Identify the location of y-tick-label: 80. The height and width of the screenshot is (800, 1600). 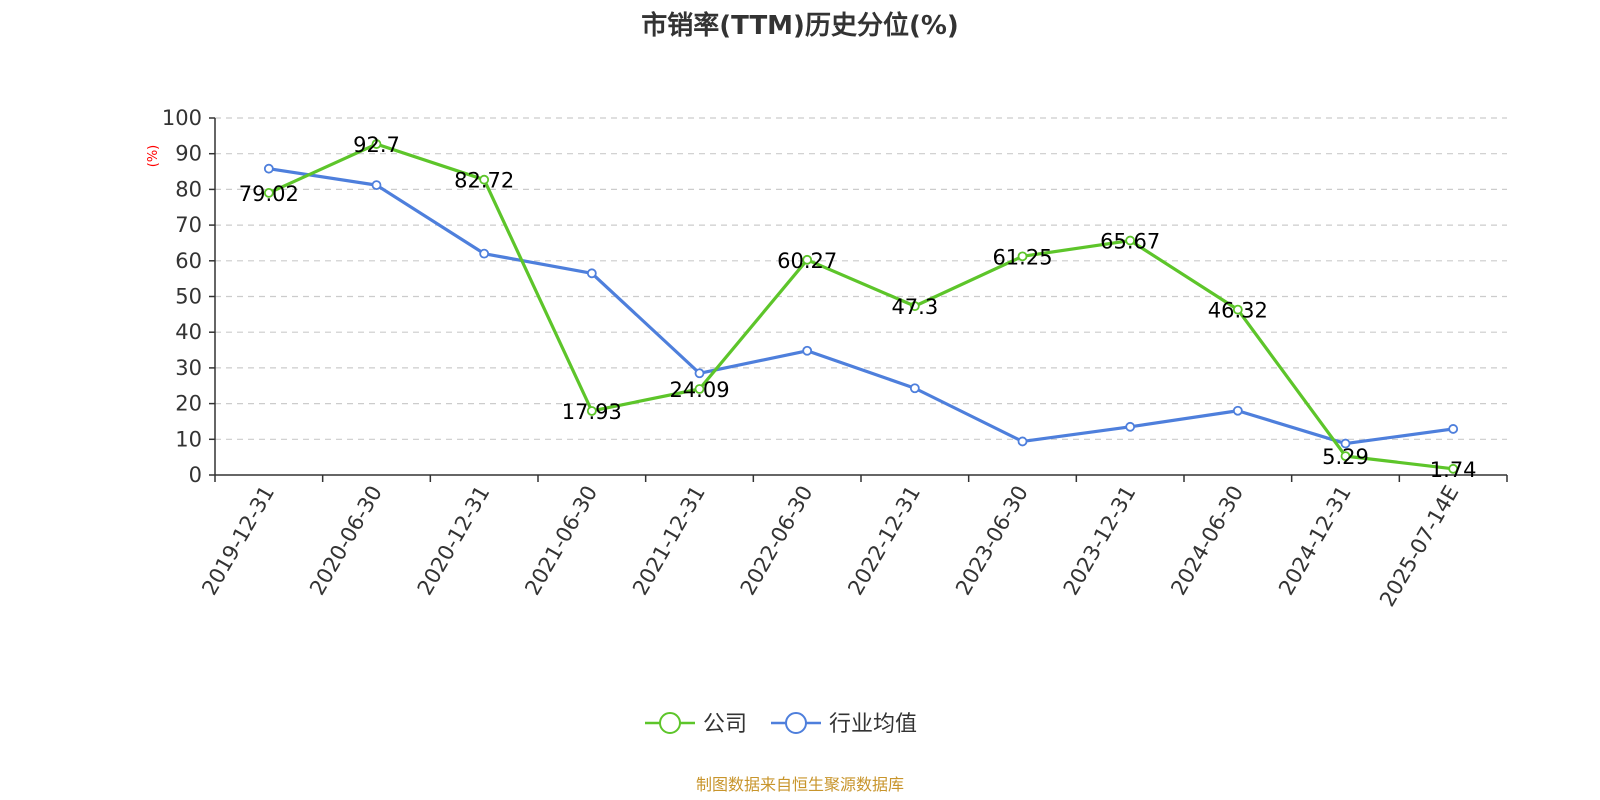
(188, 189).